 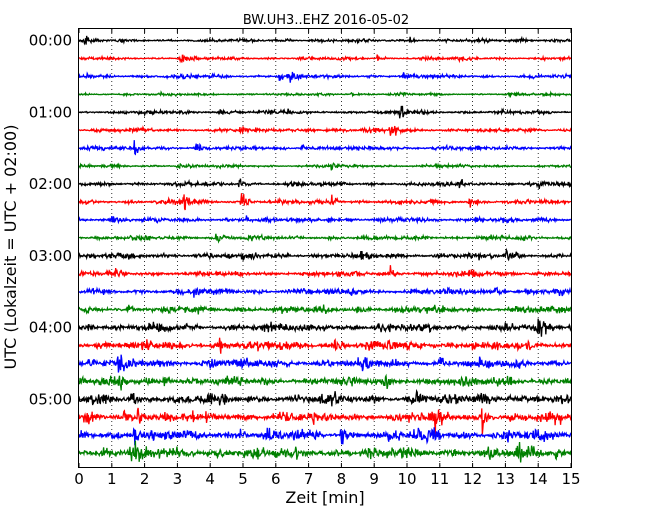 I want to click on x-tick-label: 0, so click(x=79, y=479).